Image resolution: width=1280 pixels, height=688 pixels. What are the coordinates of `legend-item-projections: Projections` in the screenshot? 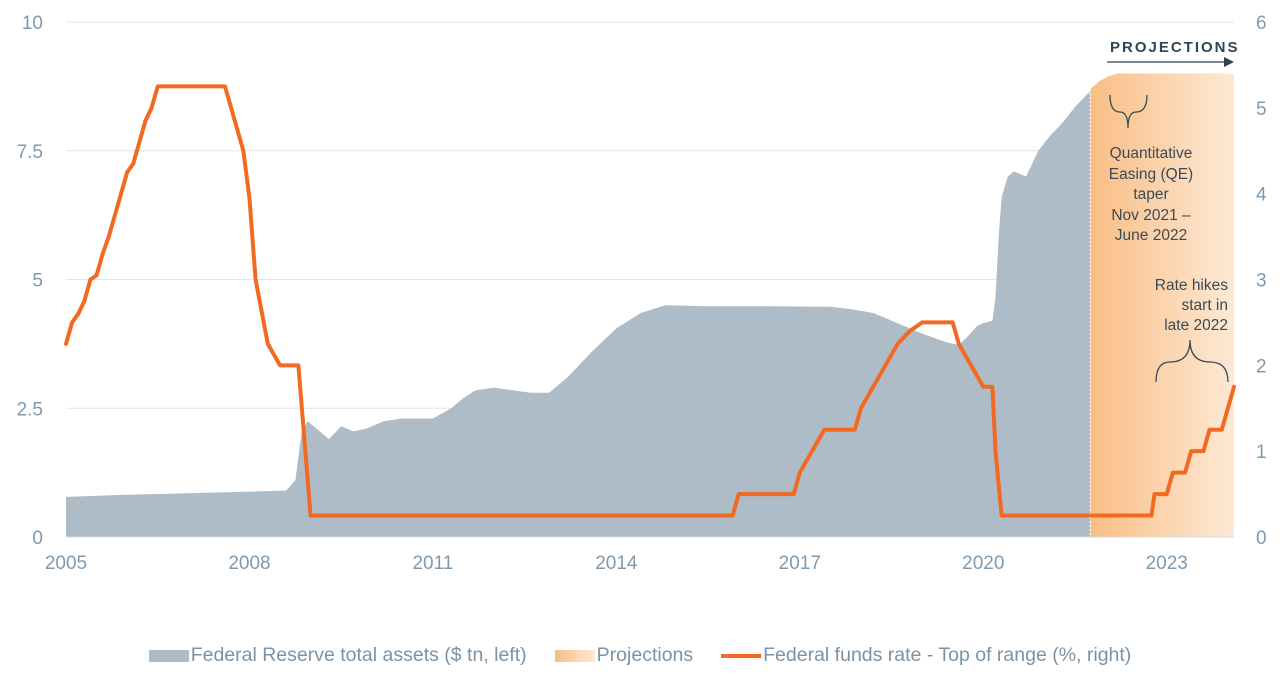 It's located at (624, 655).